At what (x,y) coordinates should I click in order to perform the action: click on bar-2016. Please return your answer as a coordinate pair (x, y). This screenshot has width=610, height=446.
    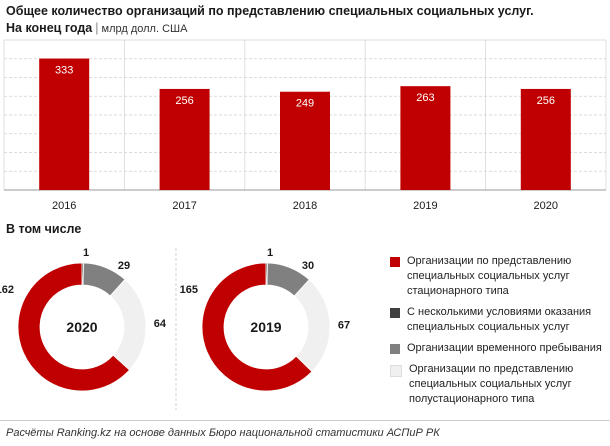
    Looking at the image, I should click on (64, 124).